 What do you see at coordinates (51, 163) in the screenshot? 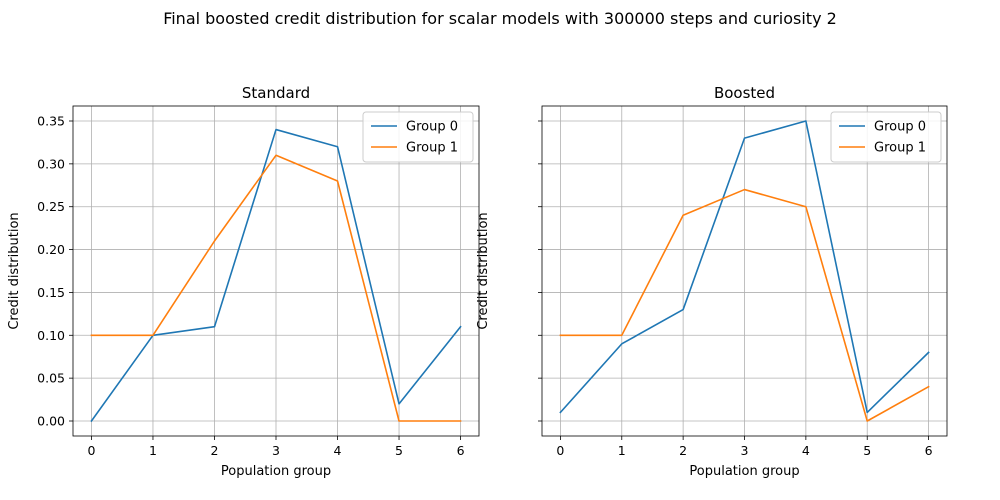
I see `y-tick-label: 0.30` at bounding box center [51, 163].